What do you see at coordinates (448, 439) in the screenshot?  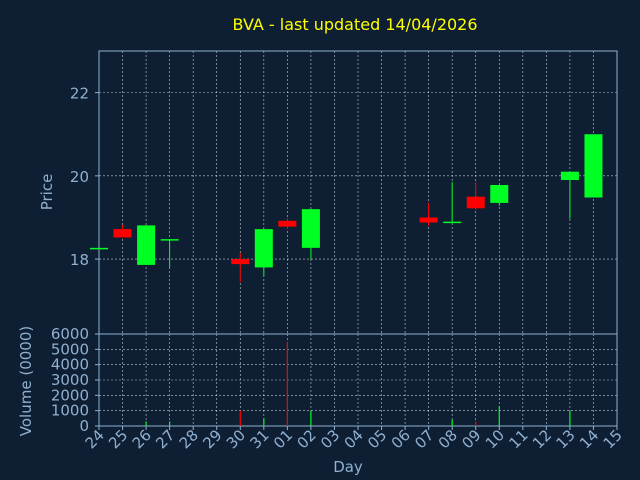 I see `x-tick-label: 08` at bounding box center [448, 439].